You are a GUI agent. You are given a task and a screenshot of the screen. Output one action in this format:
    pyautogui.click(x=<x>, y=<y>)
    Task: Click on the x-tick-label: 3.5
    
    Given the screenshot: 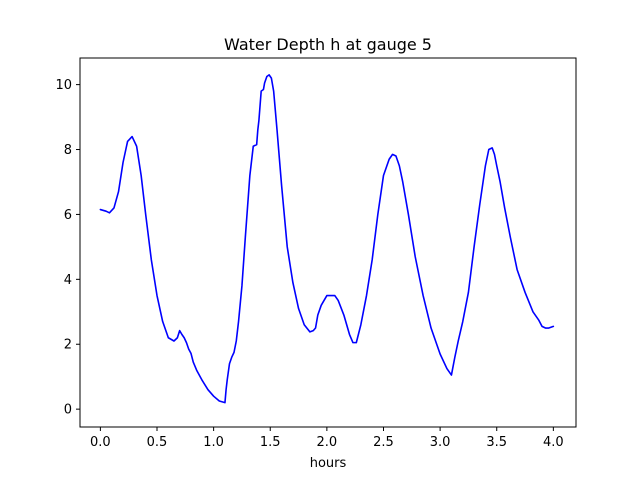 What is the action you would take?
    pyautogui.click(x=496, y=442)
    